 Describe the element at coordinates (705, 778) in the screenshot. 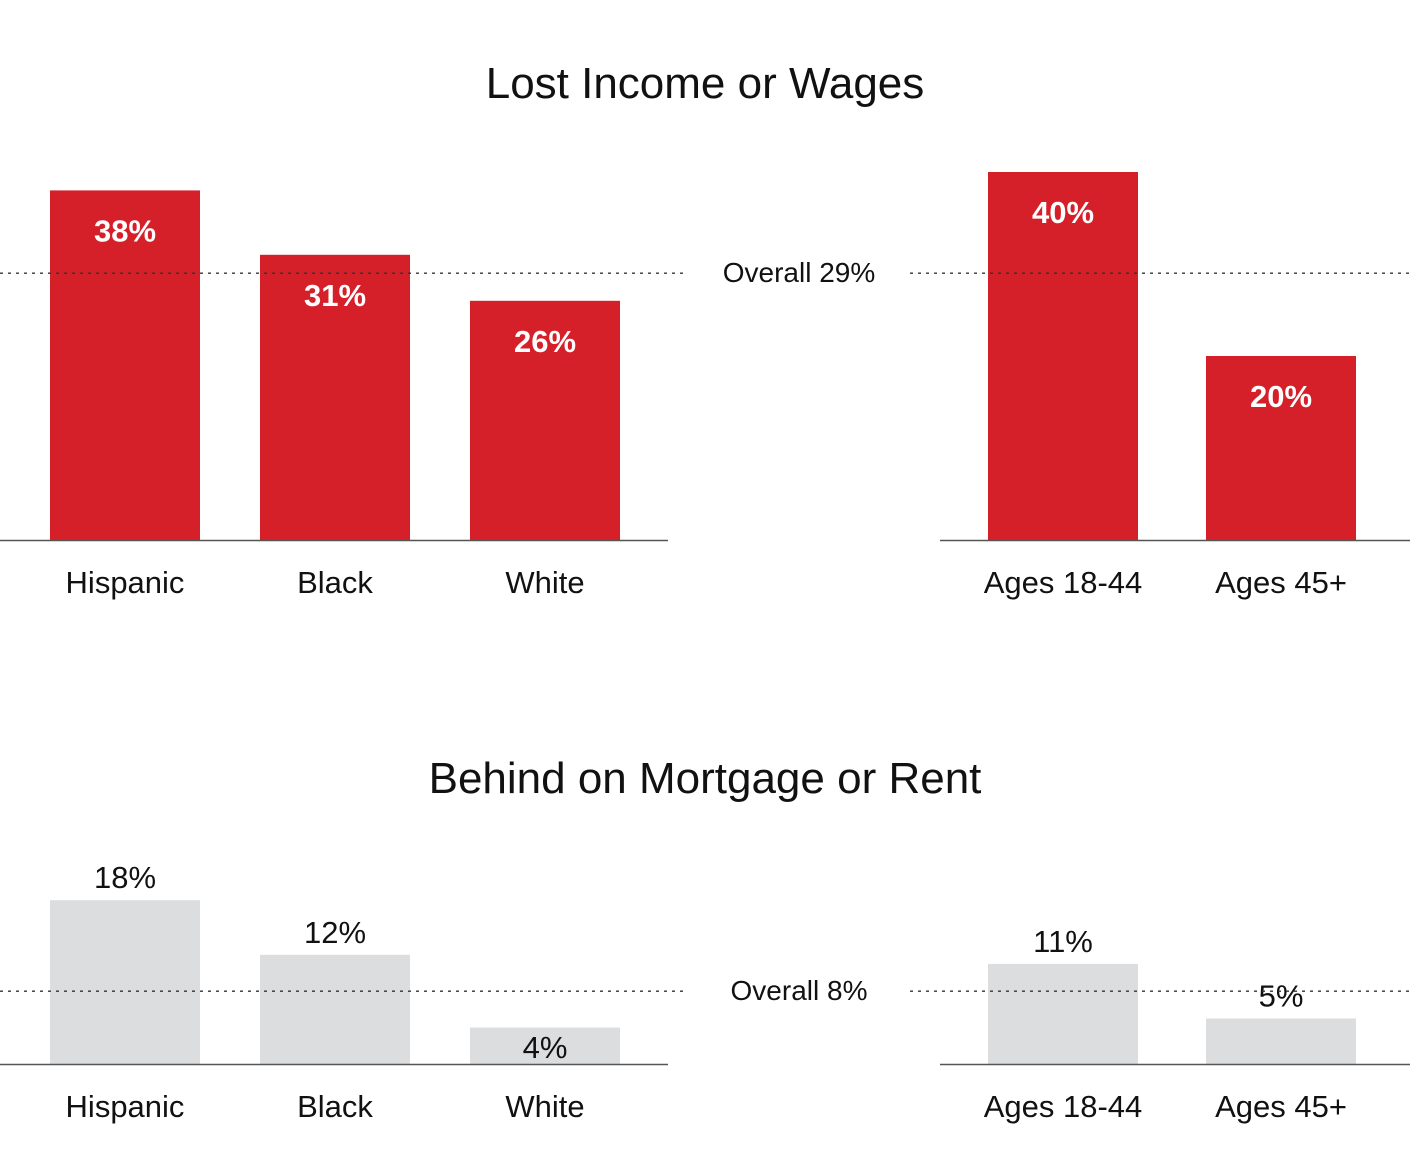

I see `chart-title: Behind on Mortgage or Rent` at that location.